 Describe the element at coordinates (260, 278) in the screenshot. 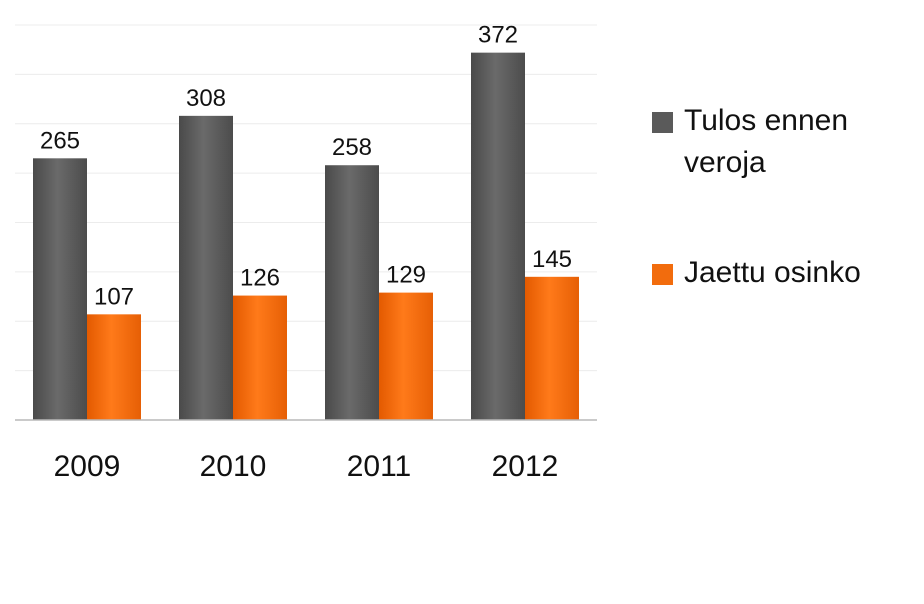

I see `data-label-series-1-2010: 126` at that location.